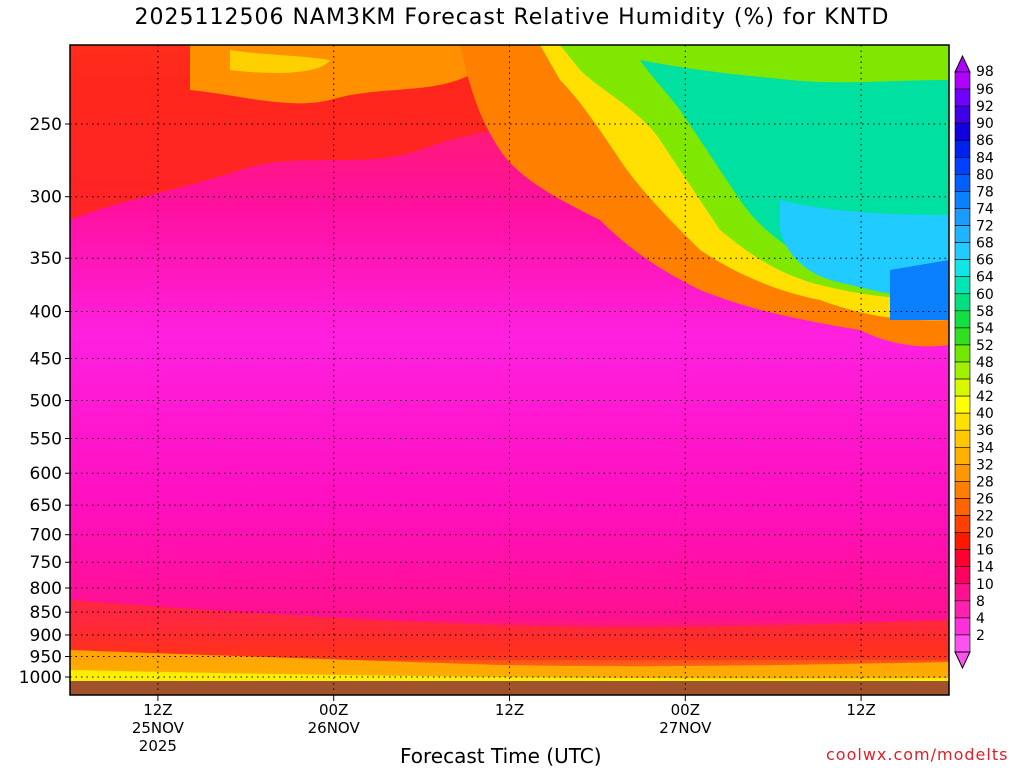 This screenshot has height=768, width=1024. Describe the element at coordinates (917, 754) in the screenshot. I see `credit-link: coolwx.com/modelts` at that location.